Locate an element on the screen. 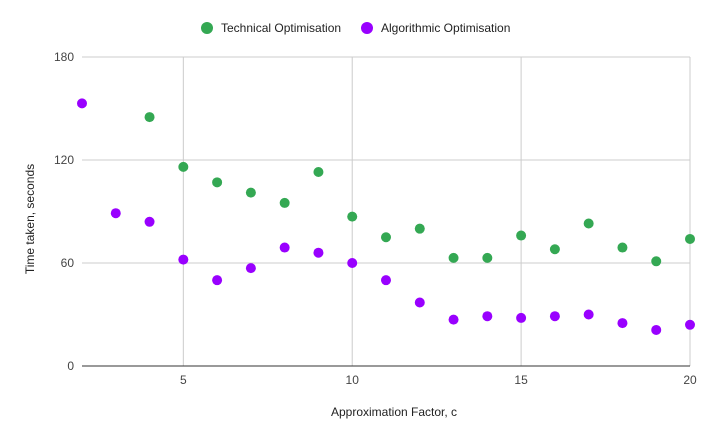 Image resolution: width=714 pixels, height=441 pixels. legend-marker-algorithmic-optimisation is located at coordinates (367, 28).